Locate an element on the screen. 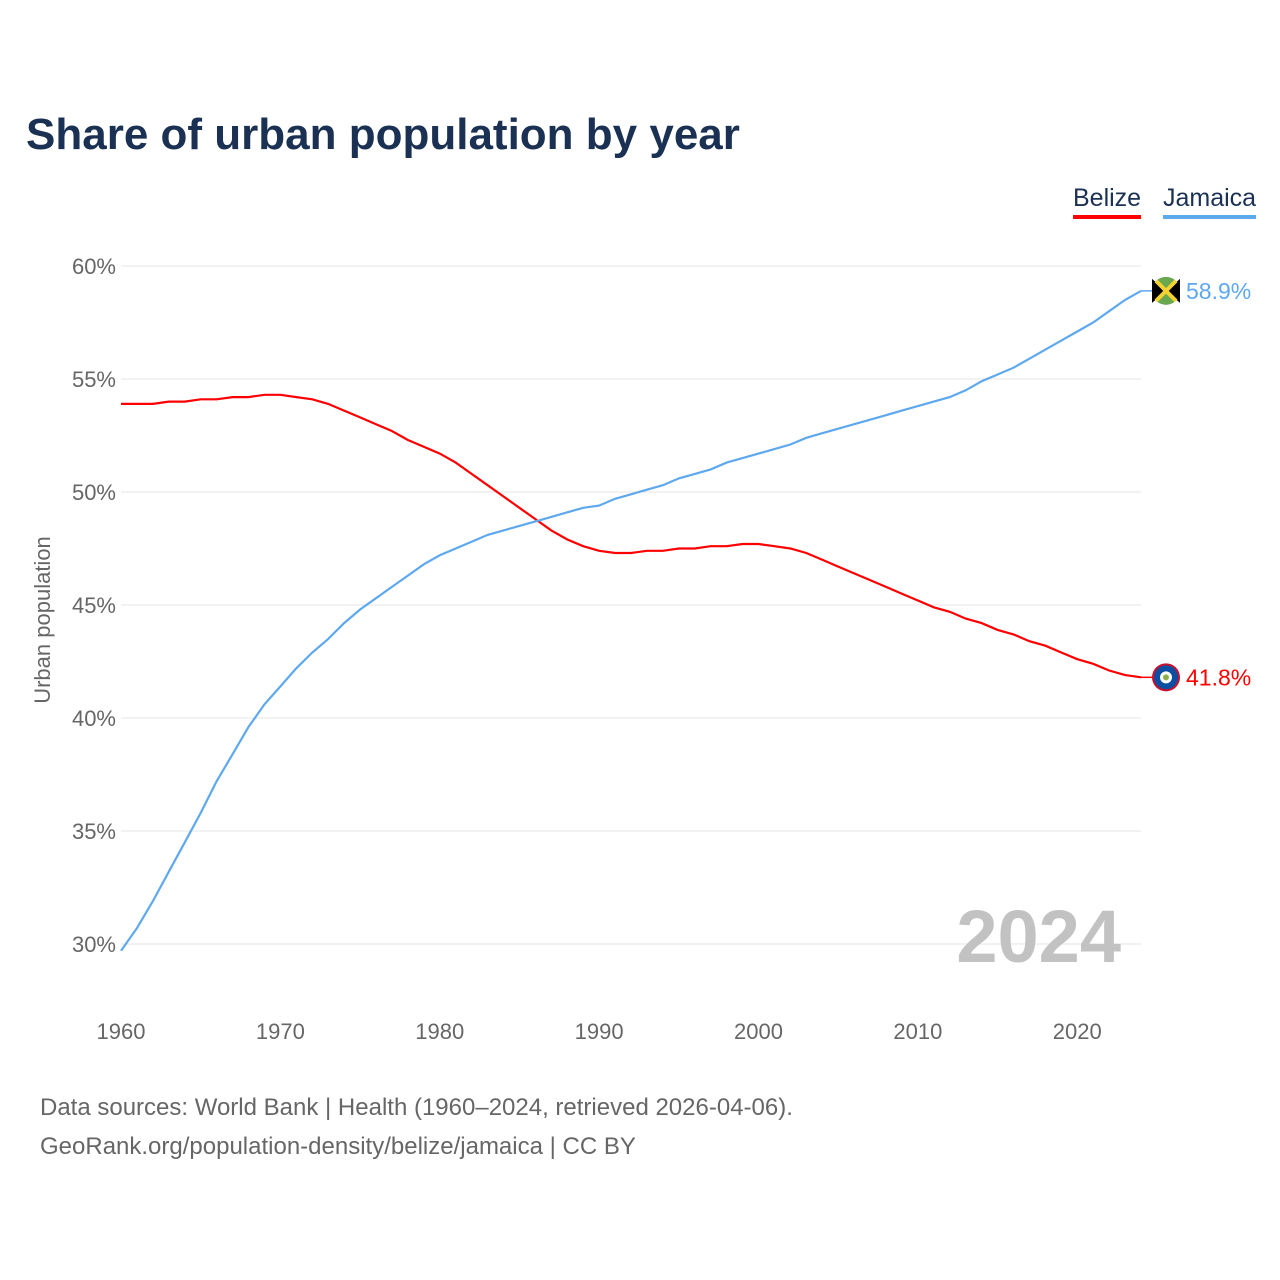  y-tick-label: 35% is located at coordinates (94, 831).